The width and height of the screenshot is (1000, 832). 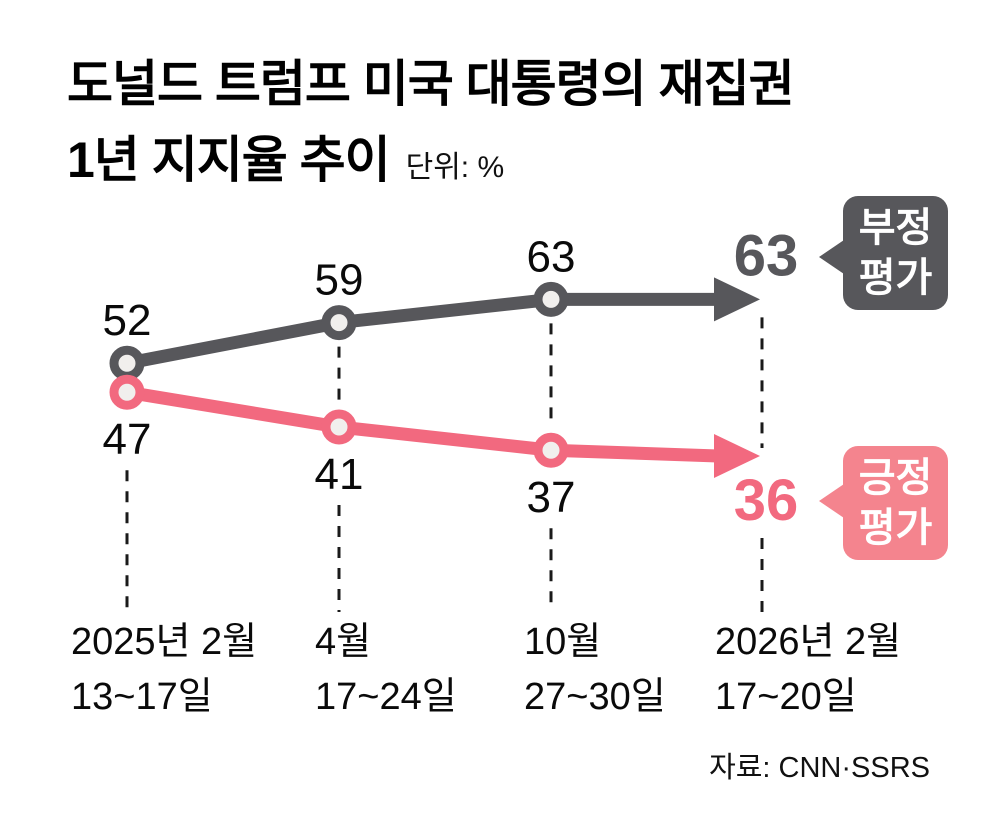 What do you see at coordinates (819, 768) in the screenshot?
I see `source-note: 자료: CNN·SSRS` at bounding box center [819, 768].